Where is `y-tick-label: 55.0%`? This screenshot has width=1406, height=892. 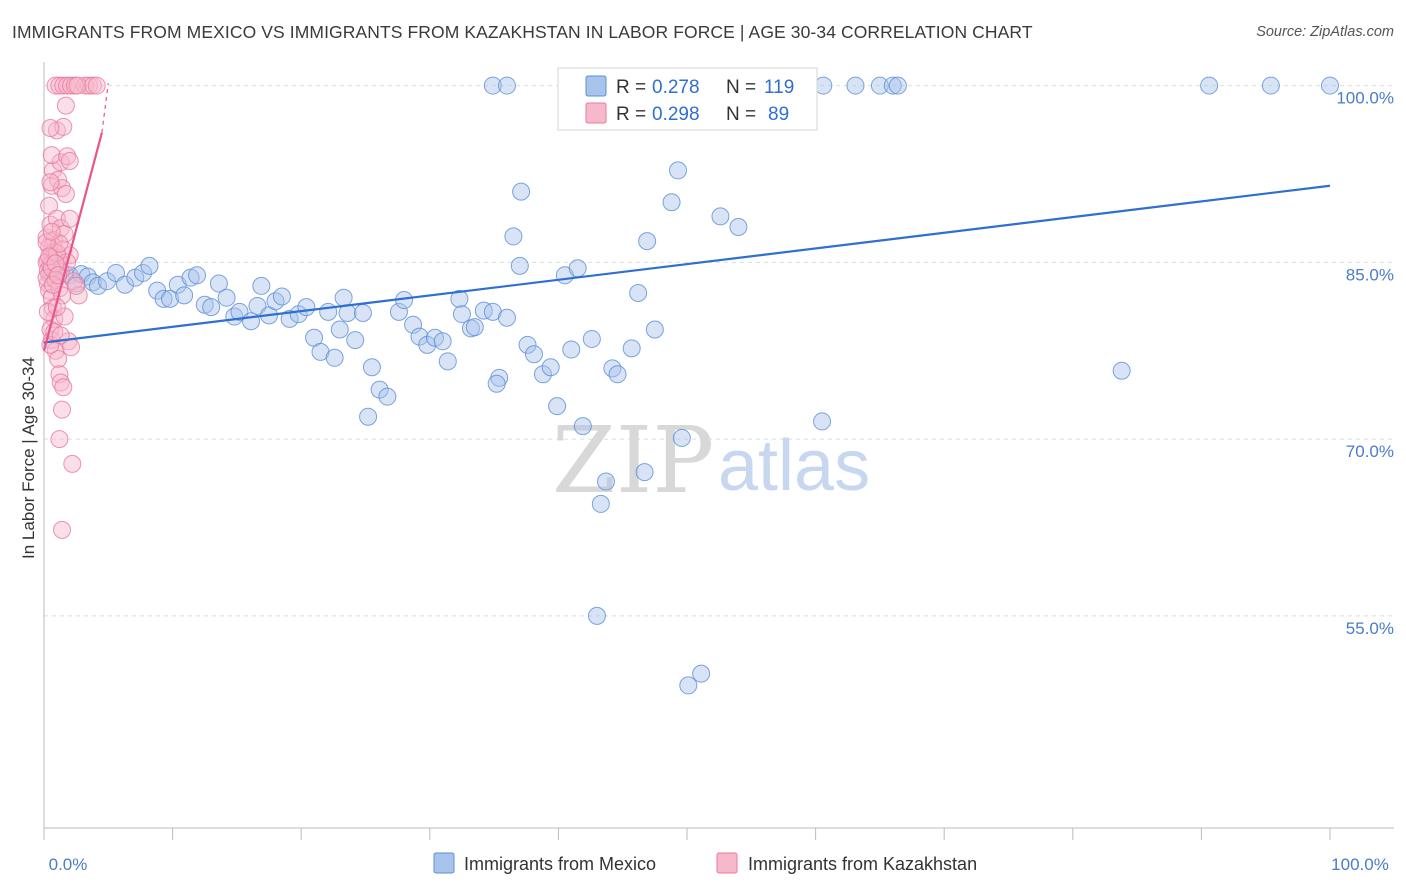
y-tick-label: 55.0% is located at coordinates (1370, 628).